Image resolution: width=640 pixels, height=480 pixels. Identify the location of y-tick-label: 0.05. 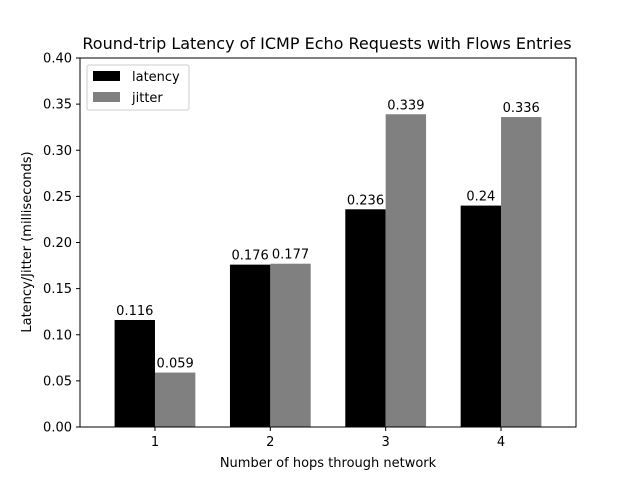
(57, 381).